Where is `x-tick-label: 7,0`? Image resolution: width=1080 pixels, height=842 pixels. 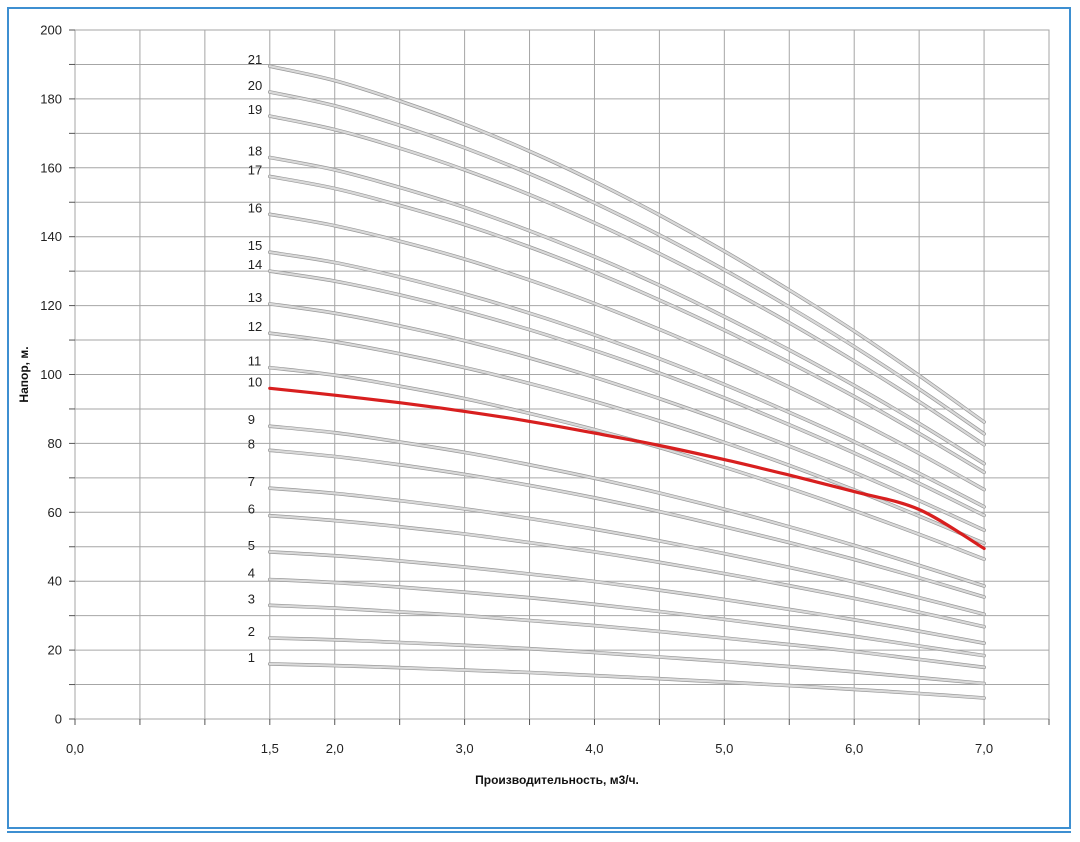 x-tick-label: 7,0 is located at coordinates (984, 748).